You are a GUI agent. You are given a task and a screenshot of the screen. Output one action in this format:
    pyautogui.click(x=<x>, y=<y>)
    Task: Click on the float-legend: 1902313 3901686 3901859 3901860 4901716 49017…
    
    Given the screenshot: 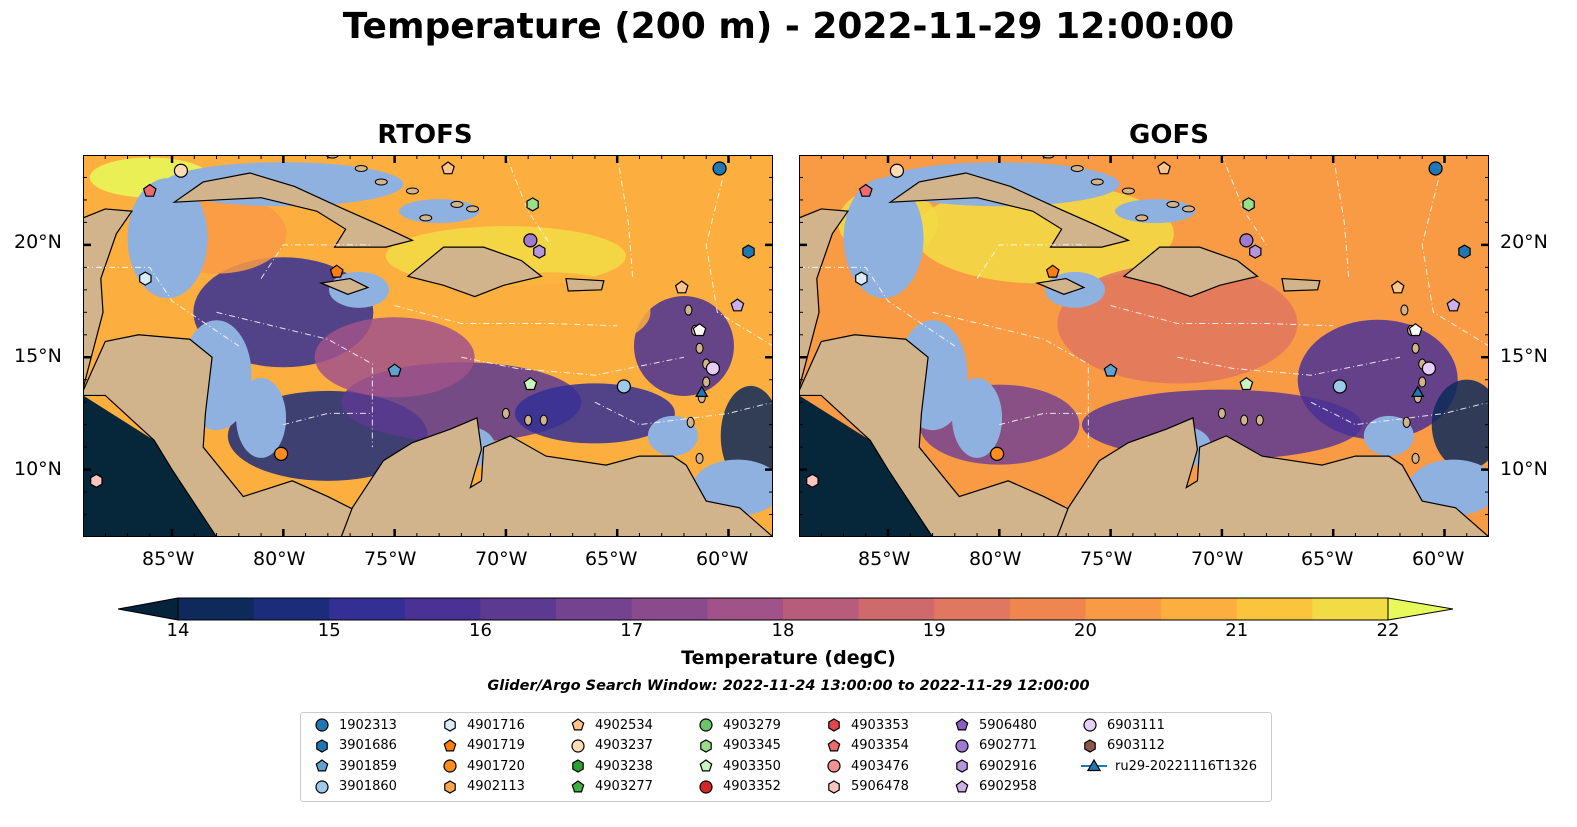 What is the action you would take?
    pyautogui.click(x=786, y=757)
    